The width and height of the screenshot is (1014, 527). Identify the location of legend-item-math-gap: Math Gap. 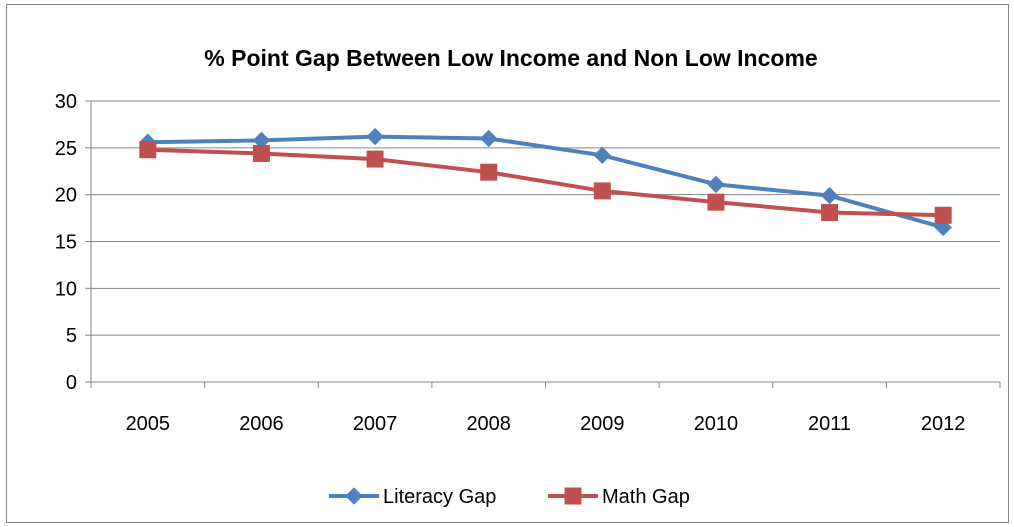
(619, 497).